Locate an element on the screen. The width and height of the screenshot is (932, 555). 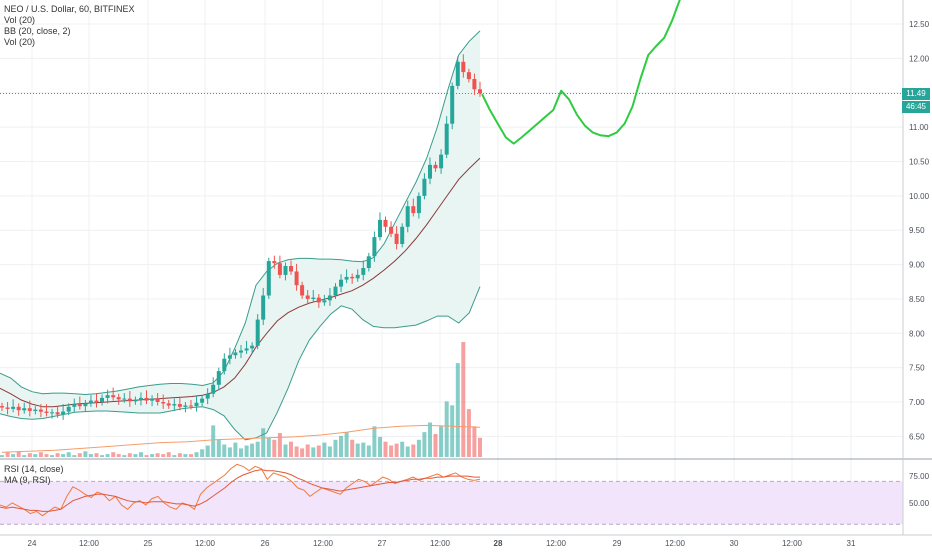
time-tick-label-4: 26 is located at coordinates (265, 543).